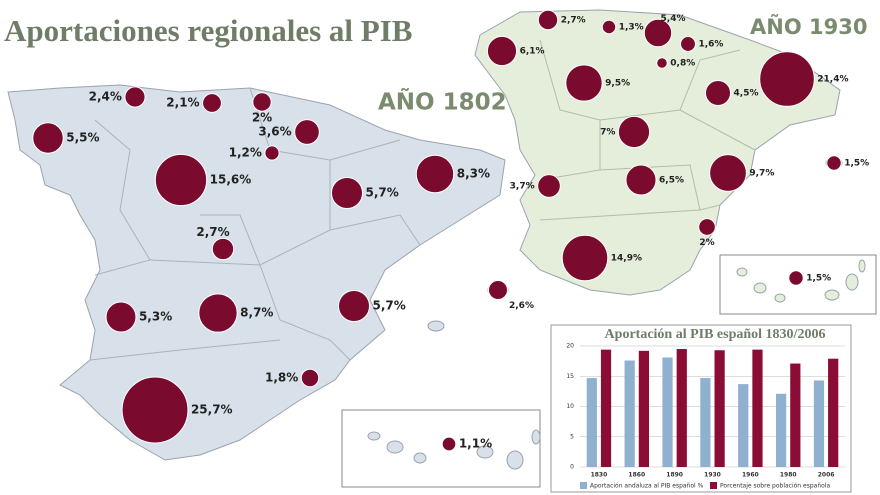 The width and height of the screenshot is (880, 495). I want to click on bubble-label: 5,3%, so click(155, 317).